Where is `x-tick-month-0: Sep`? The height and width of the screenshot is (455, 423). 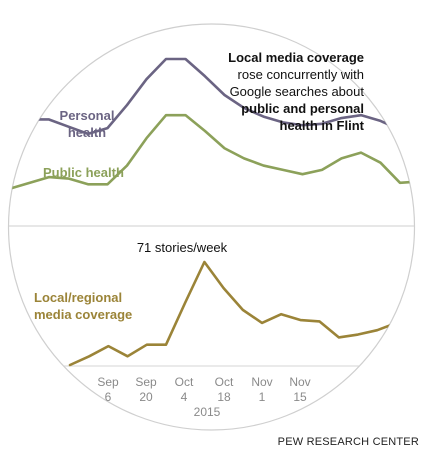 x-tick-month-0: Sep is located at coordinates (108, 382).